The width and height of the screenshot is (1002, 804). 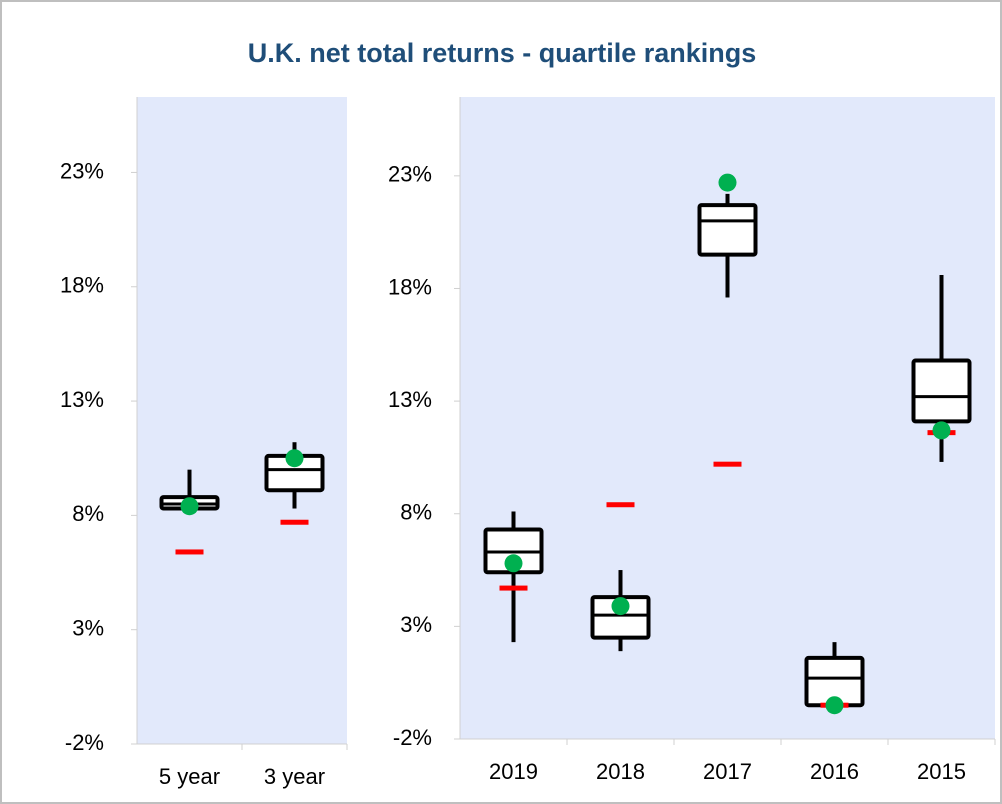 What do you see at coordinates (620, 771) in the screenshot?
I see `x-tick-label: 2018` at bounding box center [620, 771].